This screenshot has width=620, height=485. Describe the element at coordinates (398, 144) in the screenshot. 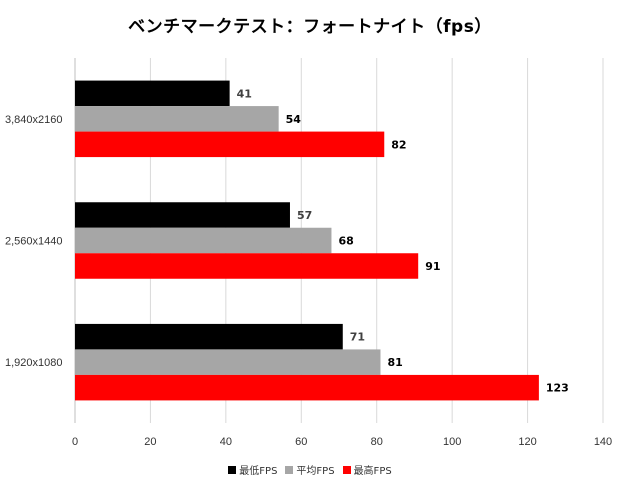

I see `data-label: 82` at that location.